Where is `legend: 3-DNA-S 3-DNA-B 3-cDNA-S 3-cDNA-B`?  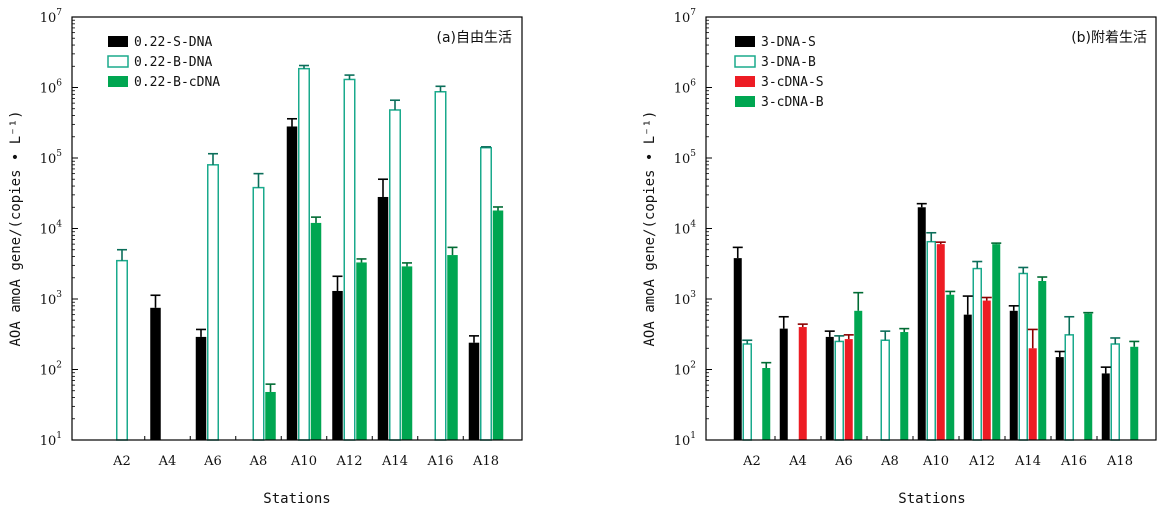
legend: 3-DNA-S 3-DNA-B 3-cDNA-S 3-cDNA-B is located at coordinates (779, 72).